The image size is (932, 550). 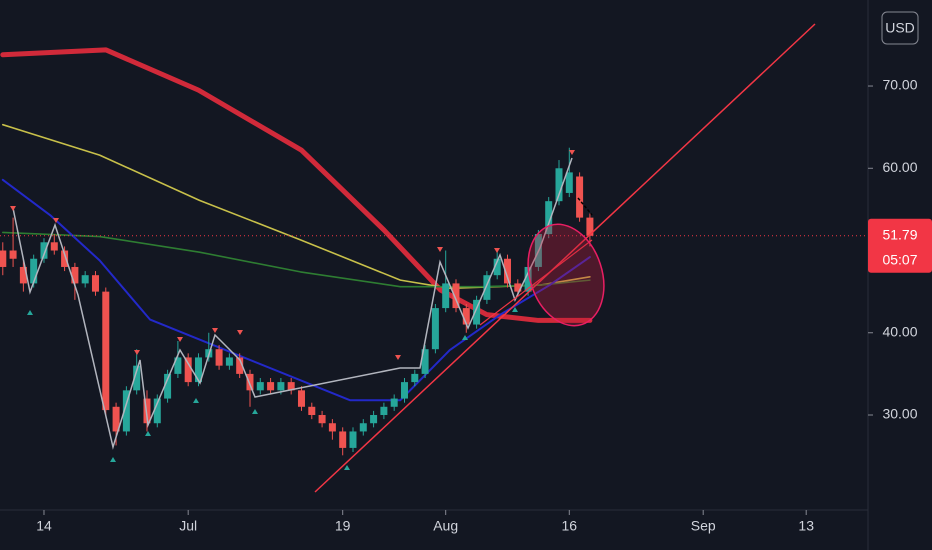 What do you see at coordinates (899, 331) in the screenshot?
I see `y-tick-label: 40.00` at bounding box center [899, 331].